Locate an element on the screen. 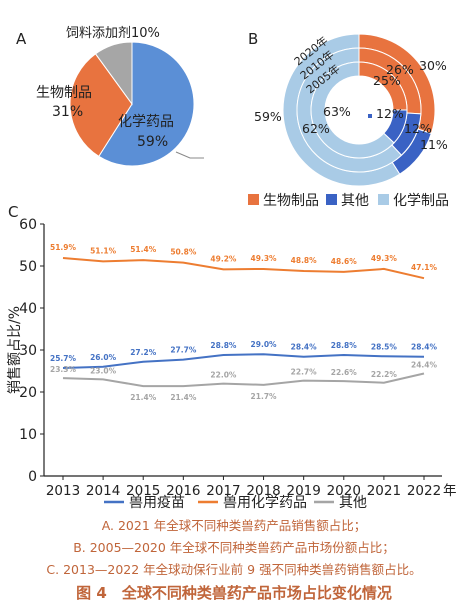 The image size is (468, 608). donut-b-chem-label: 62% is located at coordinates (316, 128).